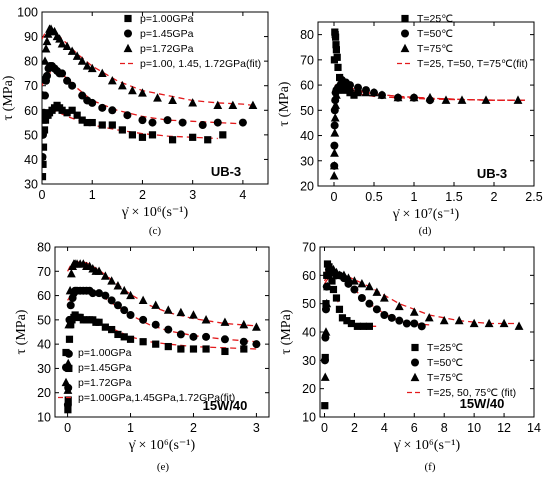  What do you see at coordinates (155, 212) in the screenshot?
I see `x-axis-label: γ̇ × 10⁶(s⁻¹)` at bounding box center [155, 212].